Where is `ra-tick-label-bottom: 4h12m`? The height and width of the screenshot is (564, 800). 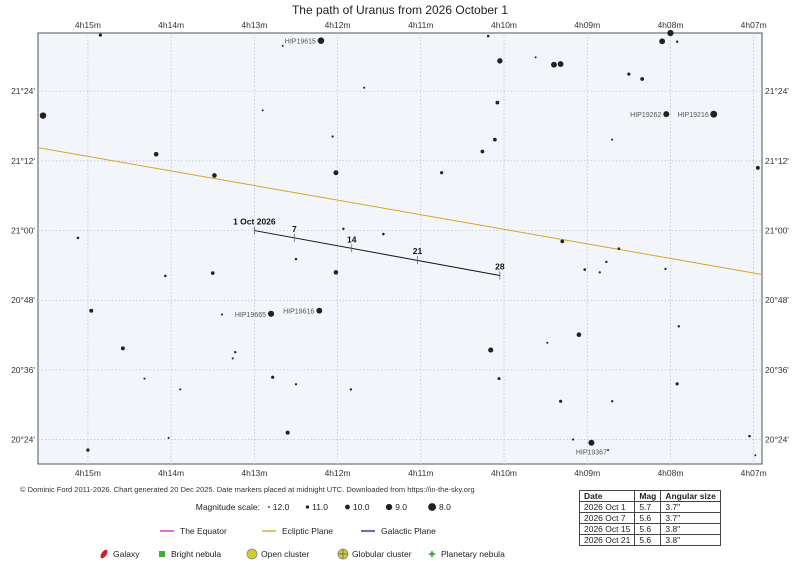 ra-tick-label-bottom: 4h12m is located at coordinates (338, 473).